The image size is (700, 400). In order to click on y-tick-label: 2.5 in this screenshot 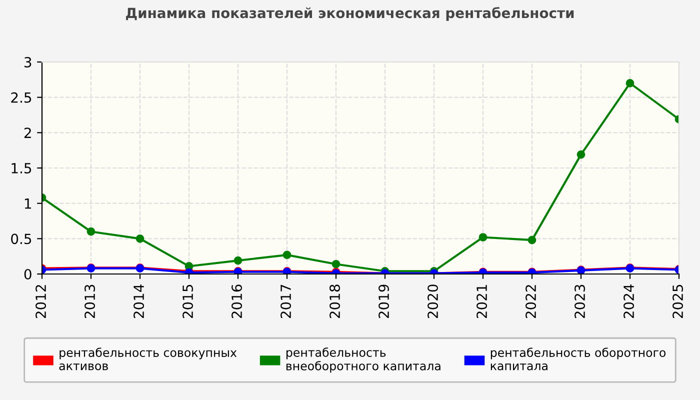, I will do `click(21, 97)`.